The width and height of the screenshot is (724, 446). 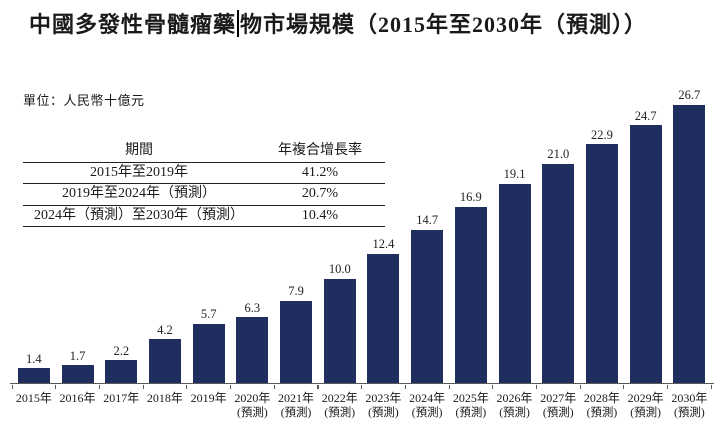 I want to click on cagr-table-header: 期間 年複合增長率, so click(x=204, y=152).